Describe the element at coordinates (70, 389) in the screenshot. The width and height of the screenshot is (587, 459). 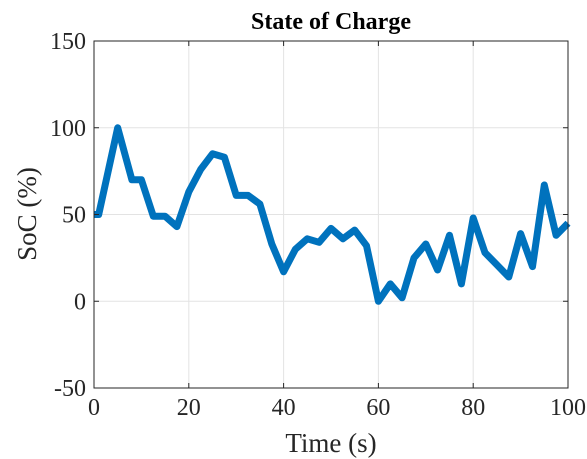
I see `y-tick-label: -50` at that location.